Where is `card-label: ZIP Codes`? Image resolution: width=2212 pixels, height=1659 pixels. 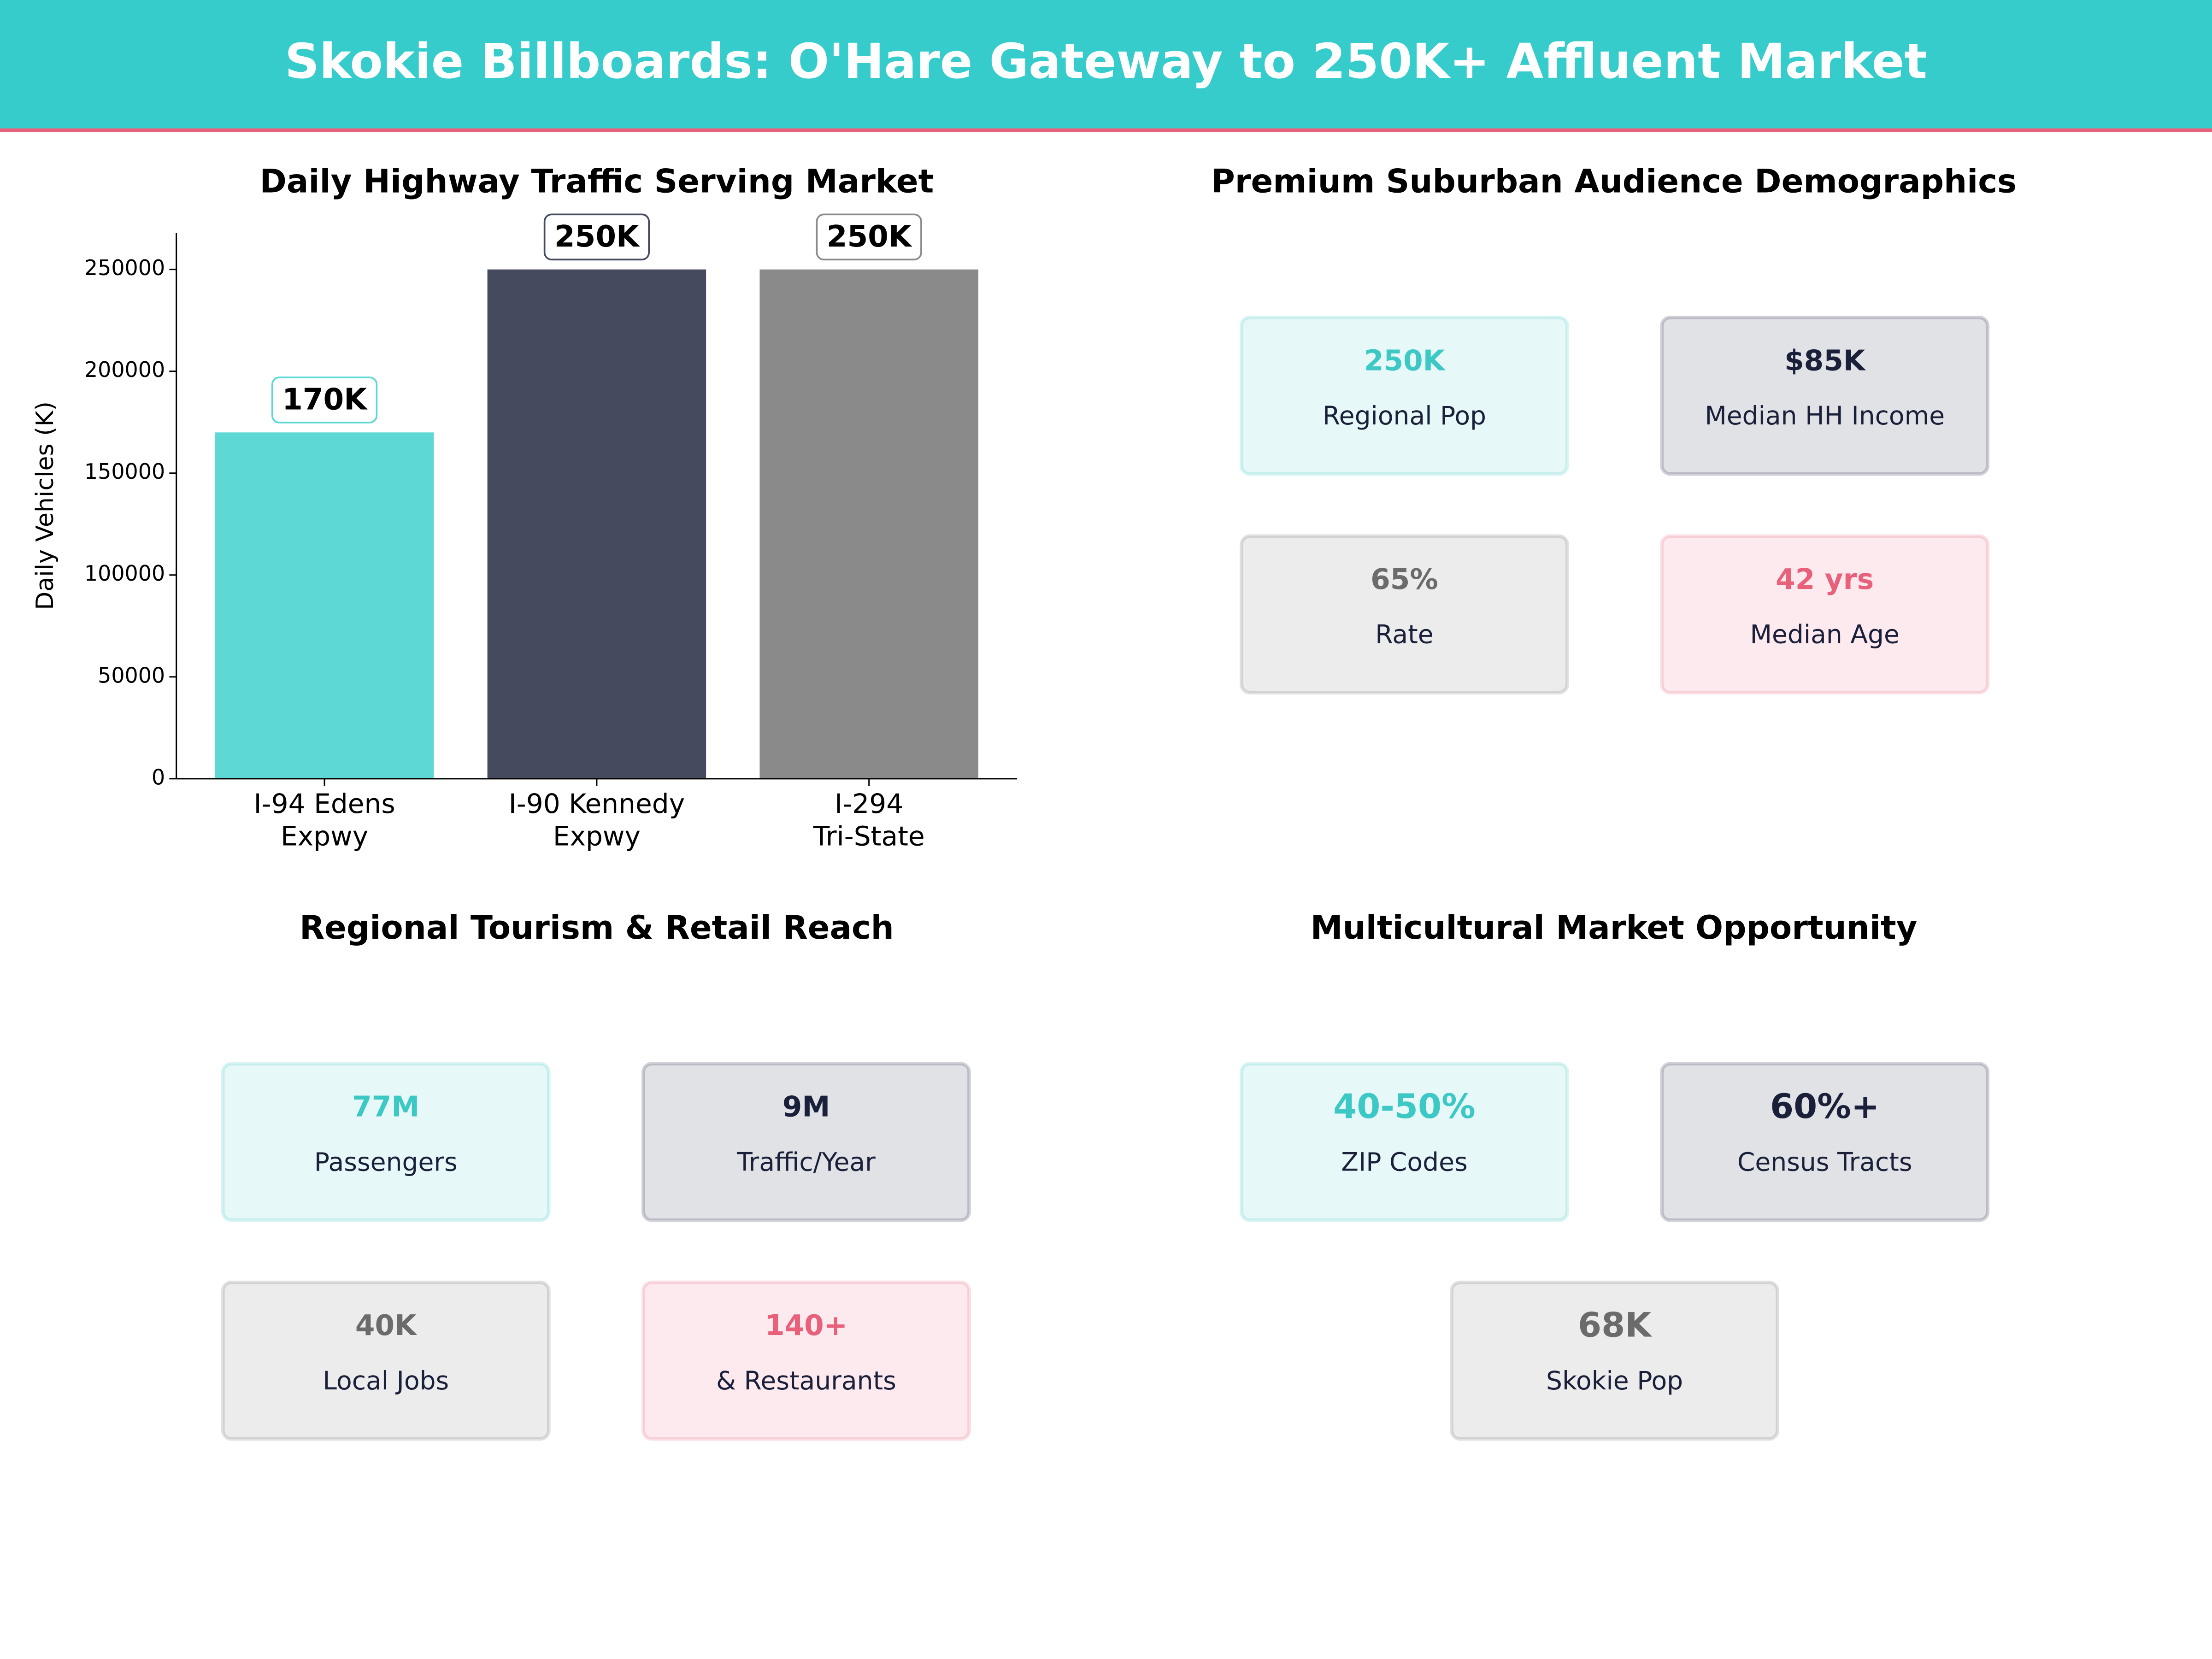
card-label: ZIP Codes is located at coordinates (1404, 1162).